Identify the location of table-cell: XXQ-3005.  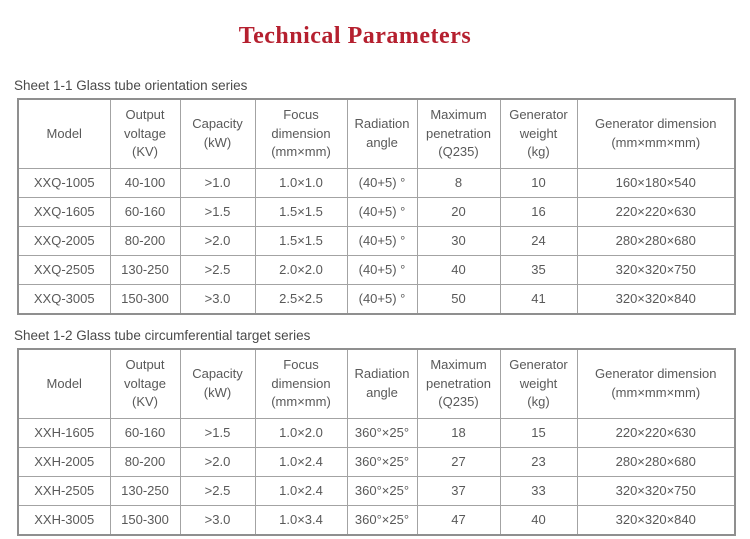
(64, 299).